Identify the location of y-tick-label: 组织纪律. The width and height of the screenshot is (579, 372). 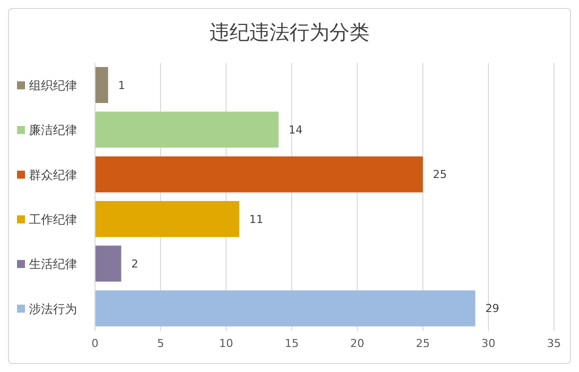
(53, 85).